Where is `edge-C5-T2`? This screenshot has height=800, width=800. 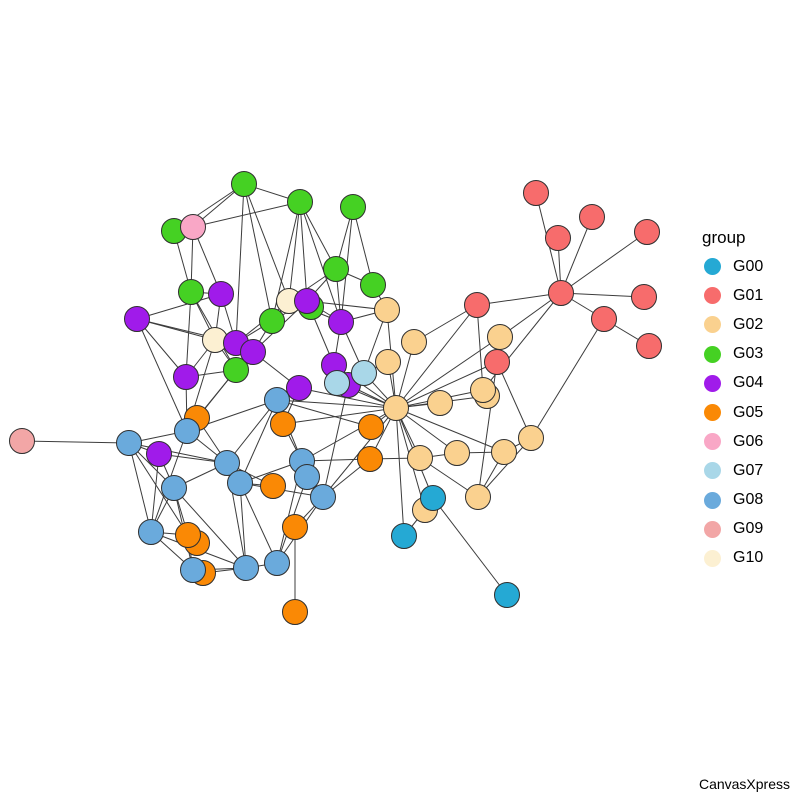
edge-C5-T2 is located at coordinates (400, 472).